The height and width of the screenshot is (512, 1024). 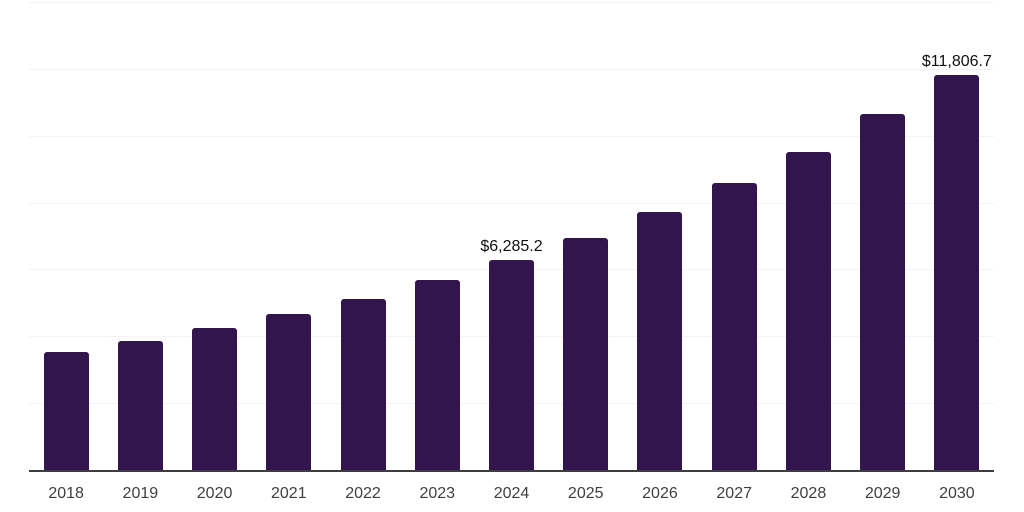 I want to click on x-tick-label-2019: 2019, so click(x=140, y=493).